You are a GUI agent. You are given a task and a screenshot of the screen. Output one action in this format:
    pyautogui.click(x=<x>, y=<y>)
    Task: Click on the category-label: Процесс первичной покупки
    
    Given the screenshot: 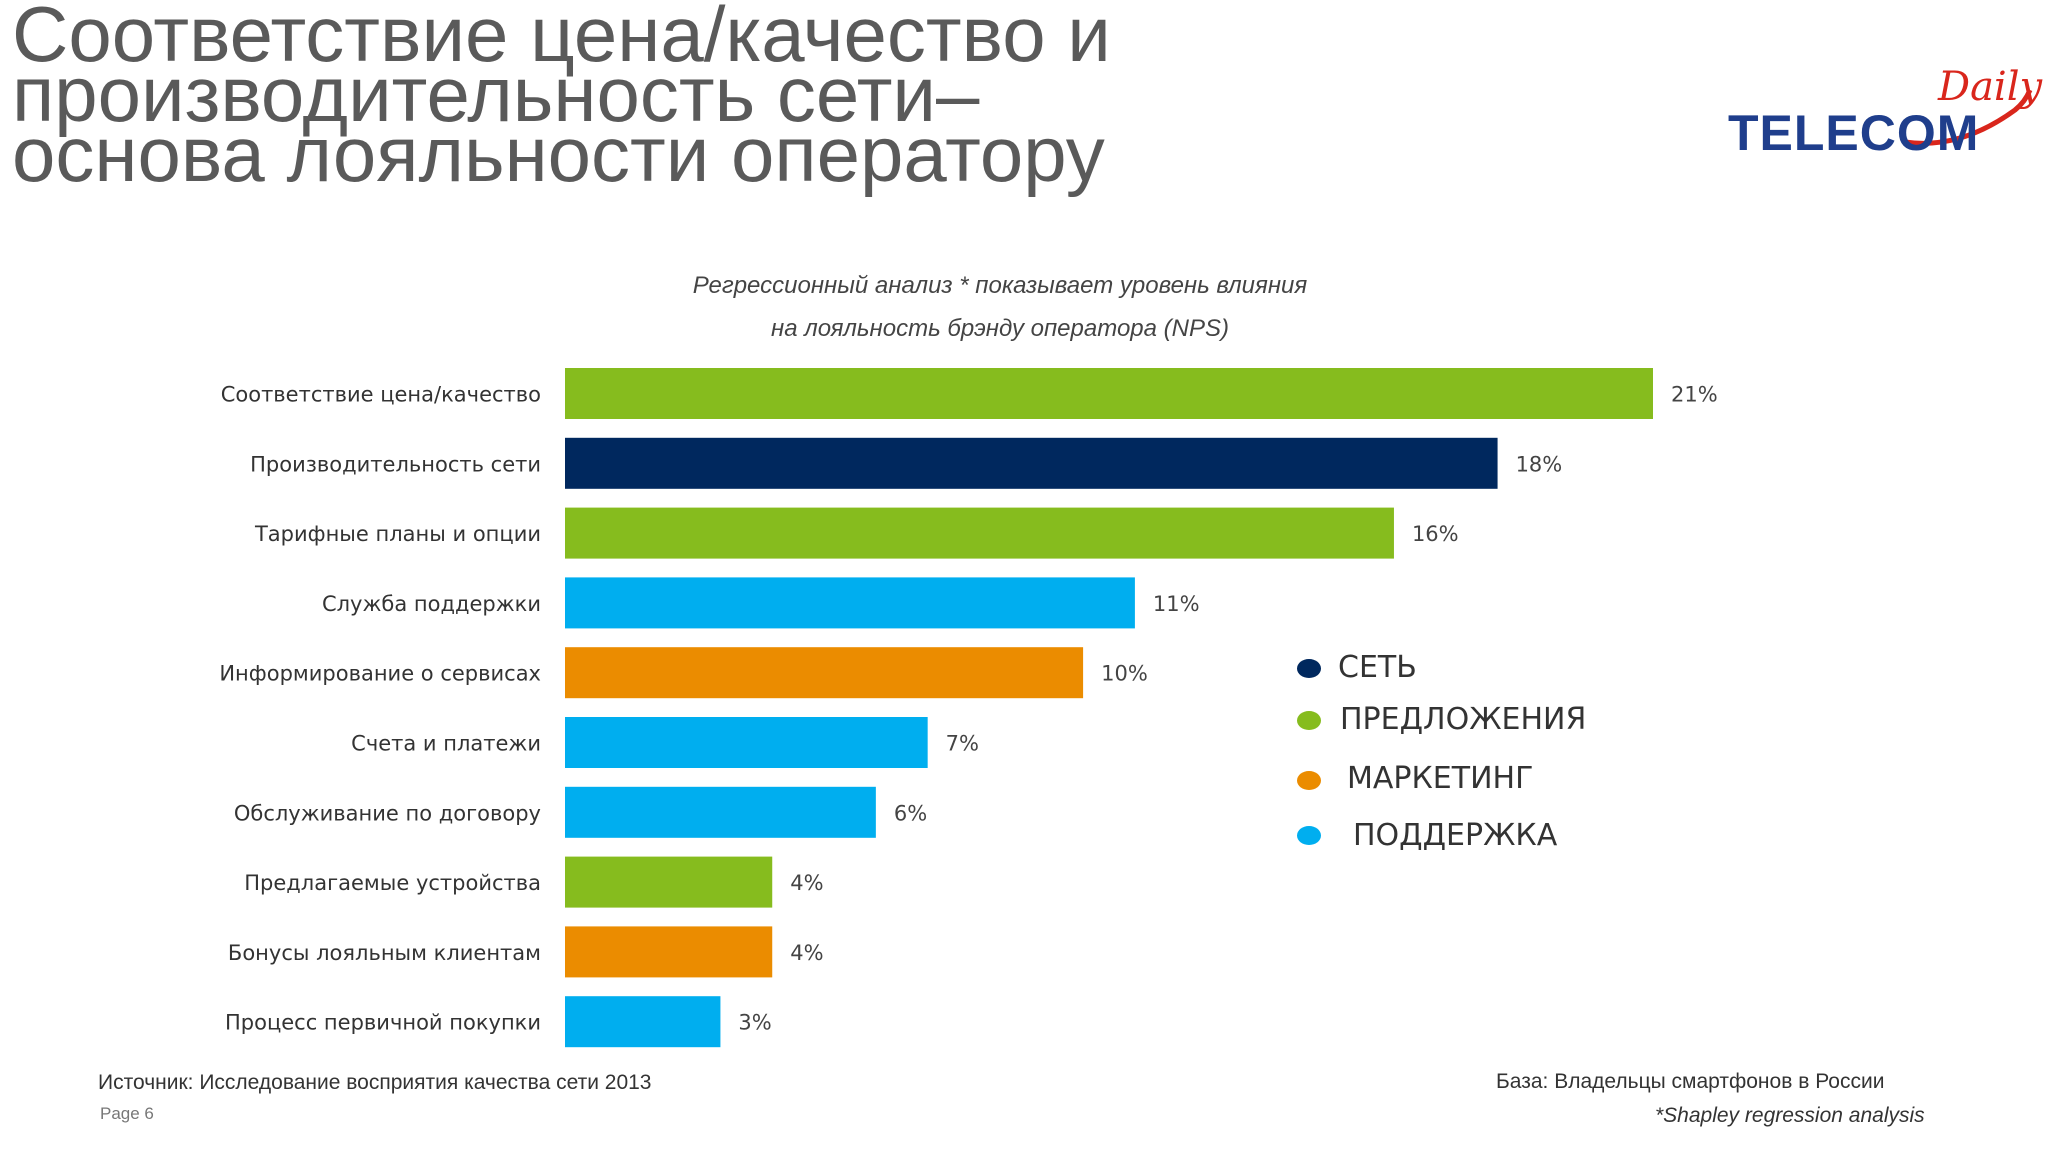 What is the action you would take?
    pyautogui.click(x=383, y=1023)
    